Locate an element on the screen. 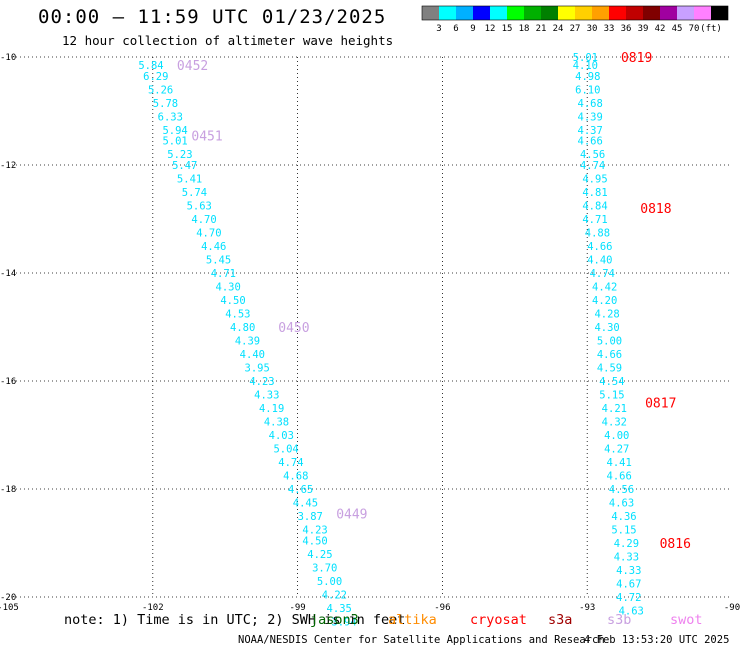  wave-height-value: 4.67 is located at coordinates (628, 585).